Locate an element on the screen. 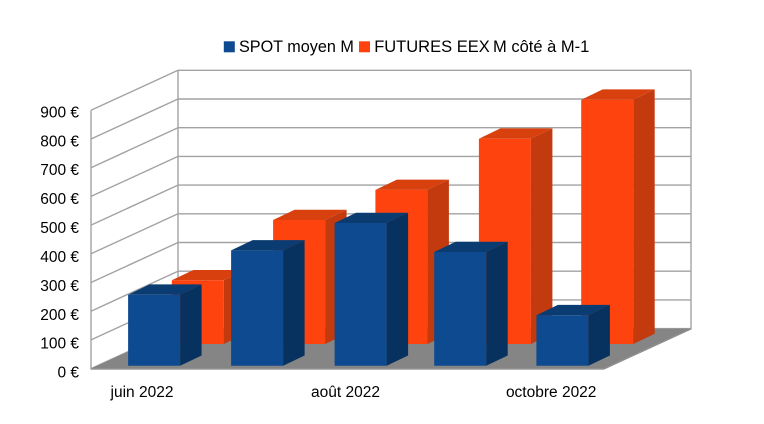 This screenshot has height=424, width=764. svg-text: 600 € is located at coordinates (59, 199).